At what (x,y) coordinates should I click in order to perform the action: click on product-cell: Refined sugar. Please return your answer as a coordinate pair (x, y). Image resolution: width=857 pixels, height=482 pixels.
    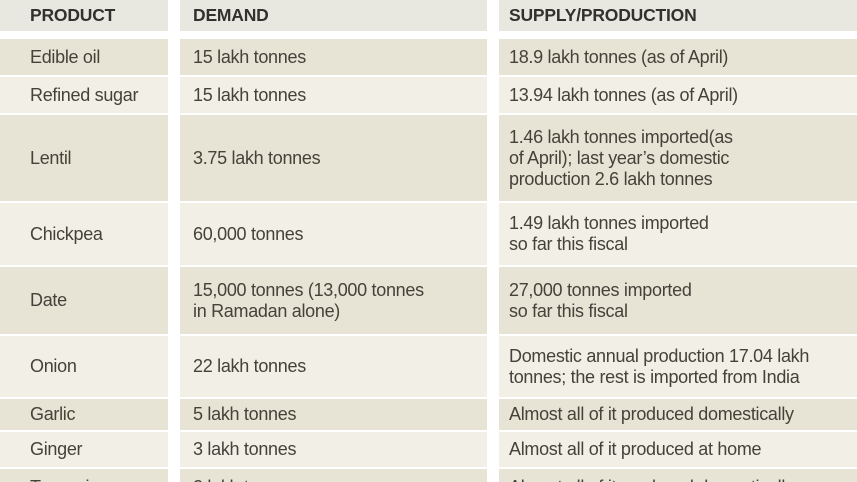
    Looking at the image, I should click on (84, 95).